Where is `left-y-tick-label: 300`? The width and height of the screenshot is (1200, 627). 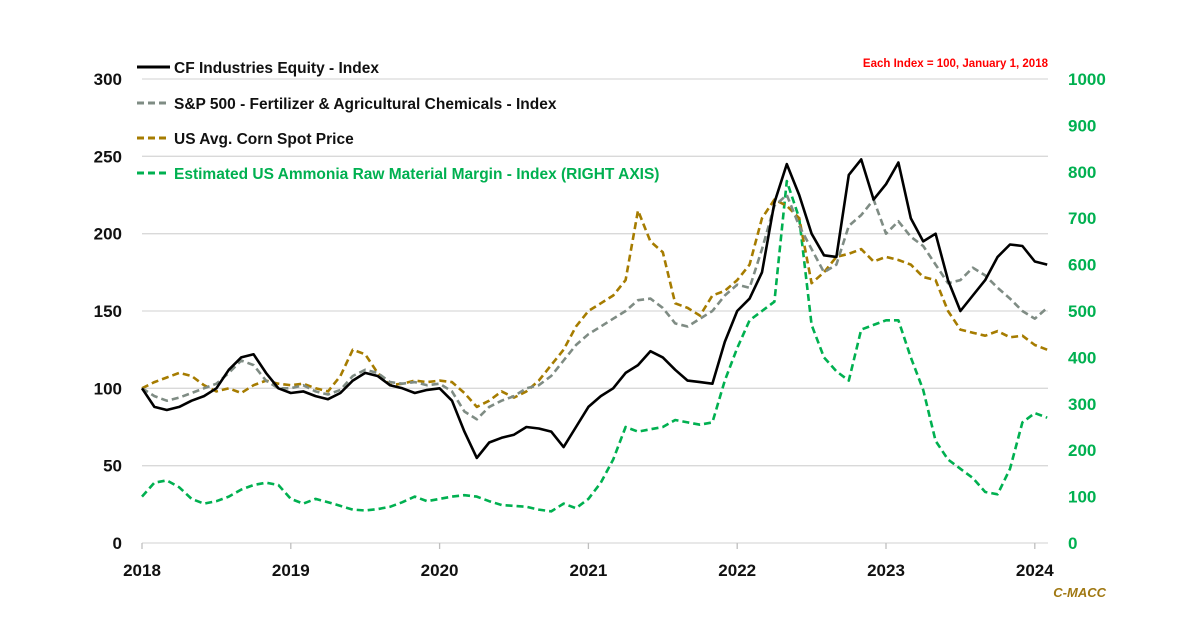 left-y-tick-label: 300 is located at coordinates (108, 79).